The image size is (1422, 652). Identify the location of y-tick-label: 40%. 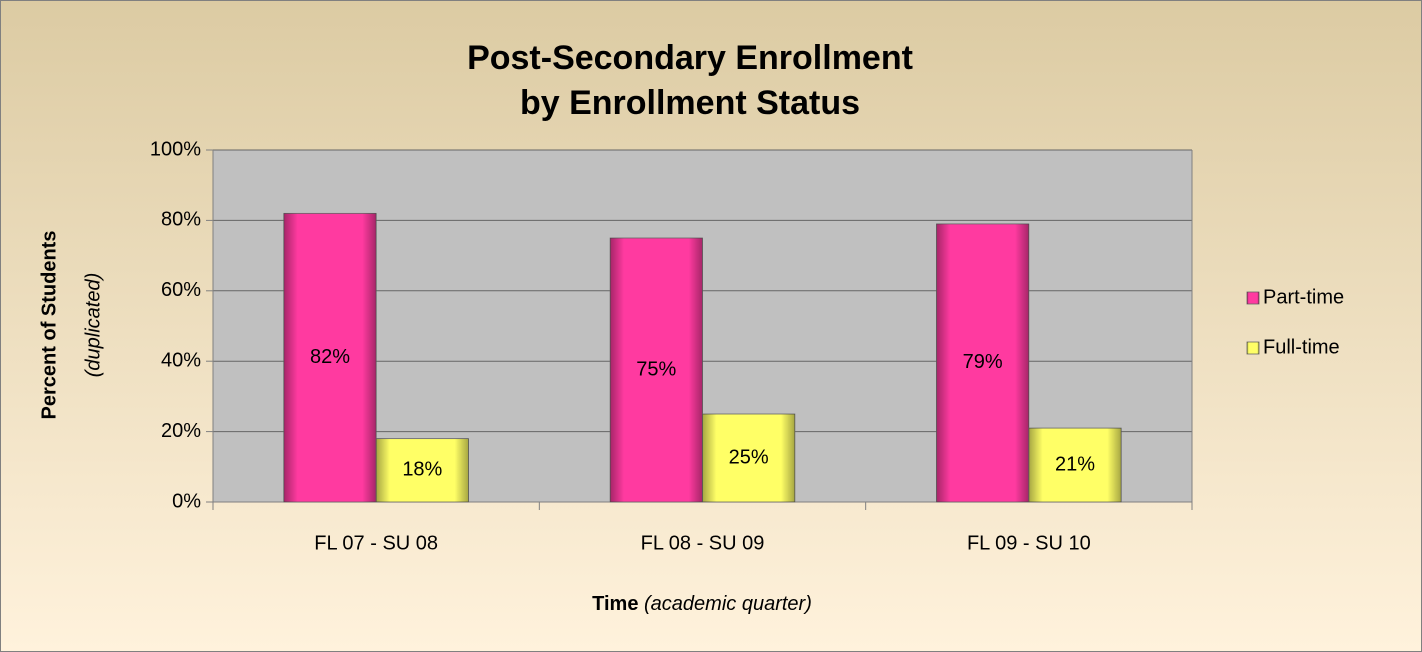
(181, 360).